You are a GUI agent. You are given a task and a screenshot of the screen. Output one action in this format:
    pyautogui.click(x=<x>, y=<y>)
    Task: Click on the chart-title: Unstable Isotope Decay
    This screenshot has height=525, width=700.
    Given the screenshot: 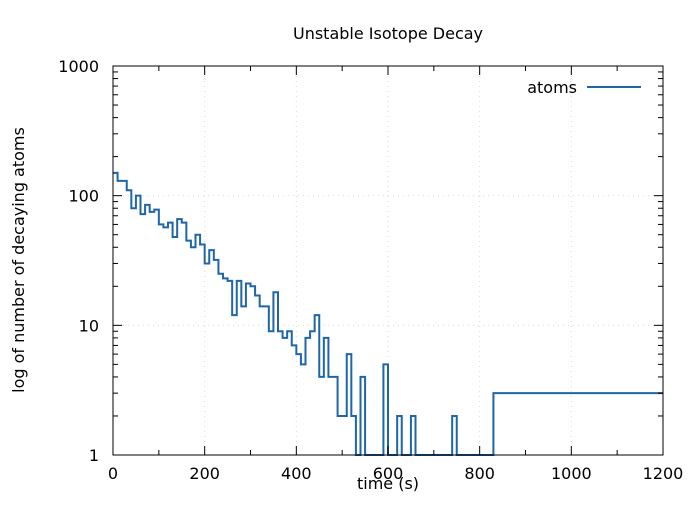 What is the action you would take?
    pyautogui.click(x=388, y=33)
    